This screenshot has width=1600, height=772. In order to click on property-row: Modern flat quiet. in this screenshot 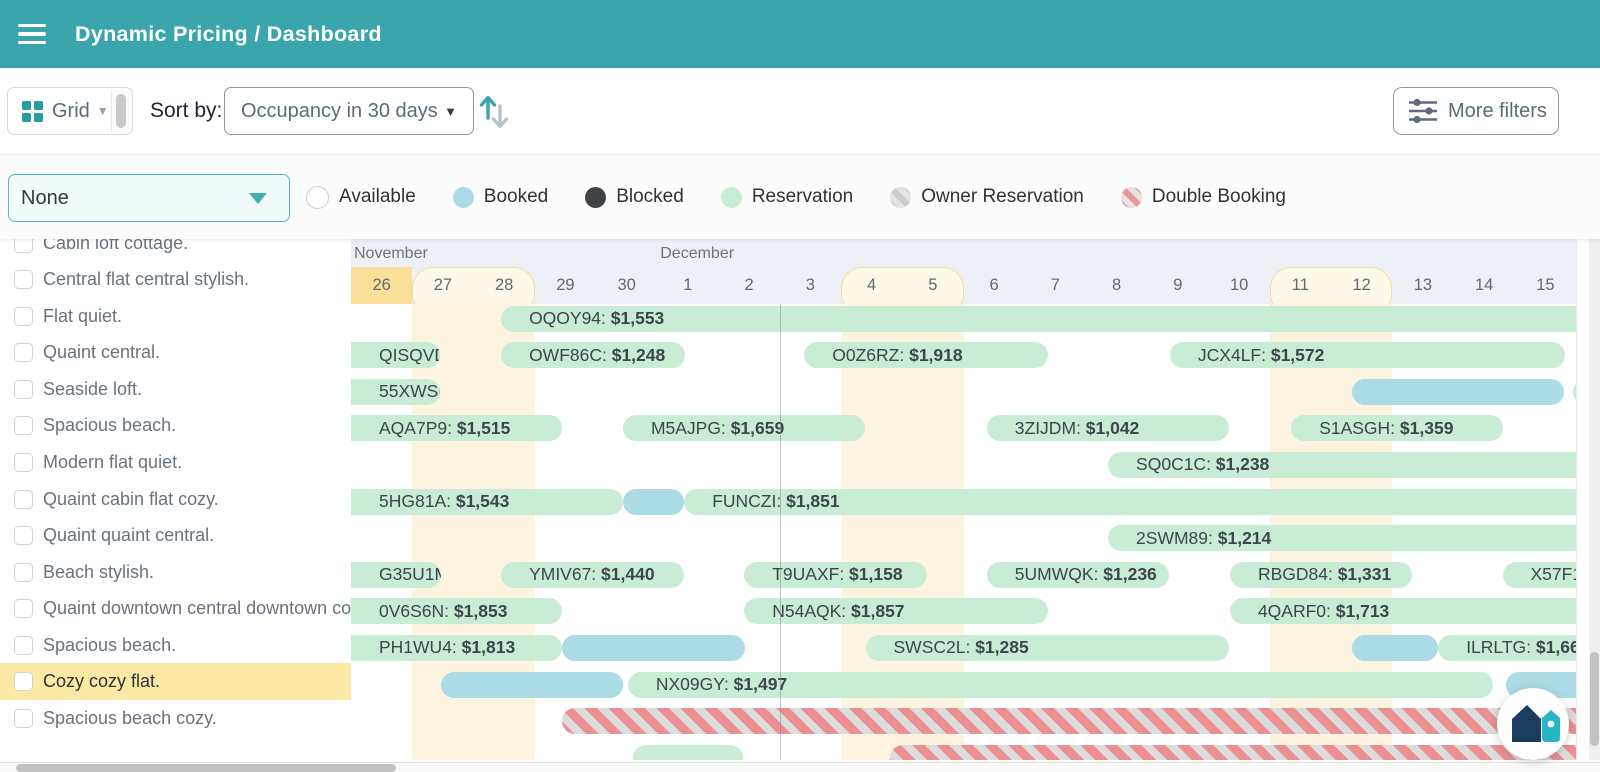, I will do `click(175, 462)`.